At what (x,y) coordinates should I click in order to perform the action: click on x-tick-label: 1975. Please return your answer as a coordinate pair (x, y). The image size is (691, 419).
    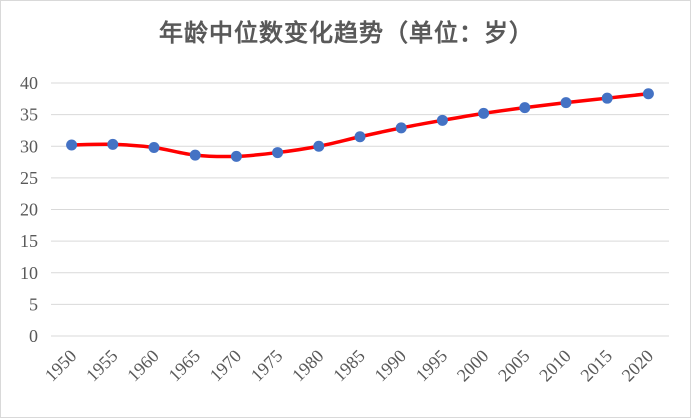
    Looking at the image, I should click on (267, 366).